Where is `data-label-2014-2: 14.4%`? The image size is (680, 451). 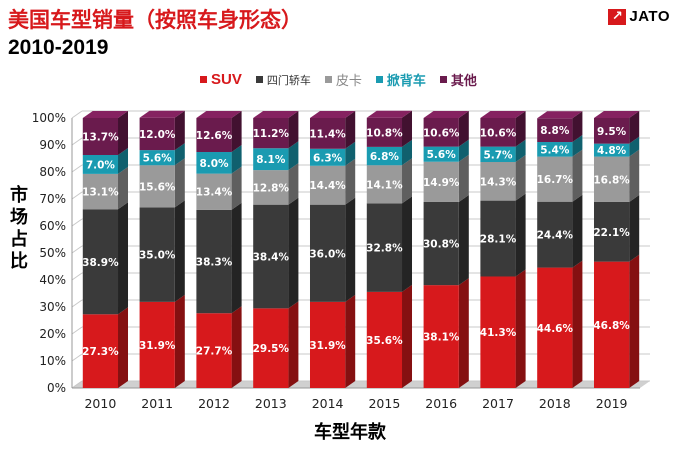 data-label-2014-2: 14.4% is located at coordinates (327, 186).